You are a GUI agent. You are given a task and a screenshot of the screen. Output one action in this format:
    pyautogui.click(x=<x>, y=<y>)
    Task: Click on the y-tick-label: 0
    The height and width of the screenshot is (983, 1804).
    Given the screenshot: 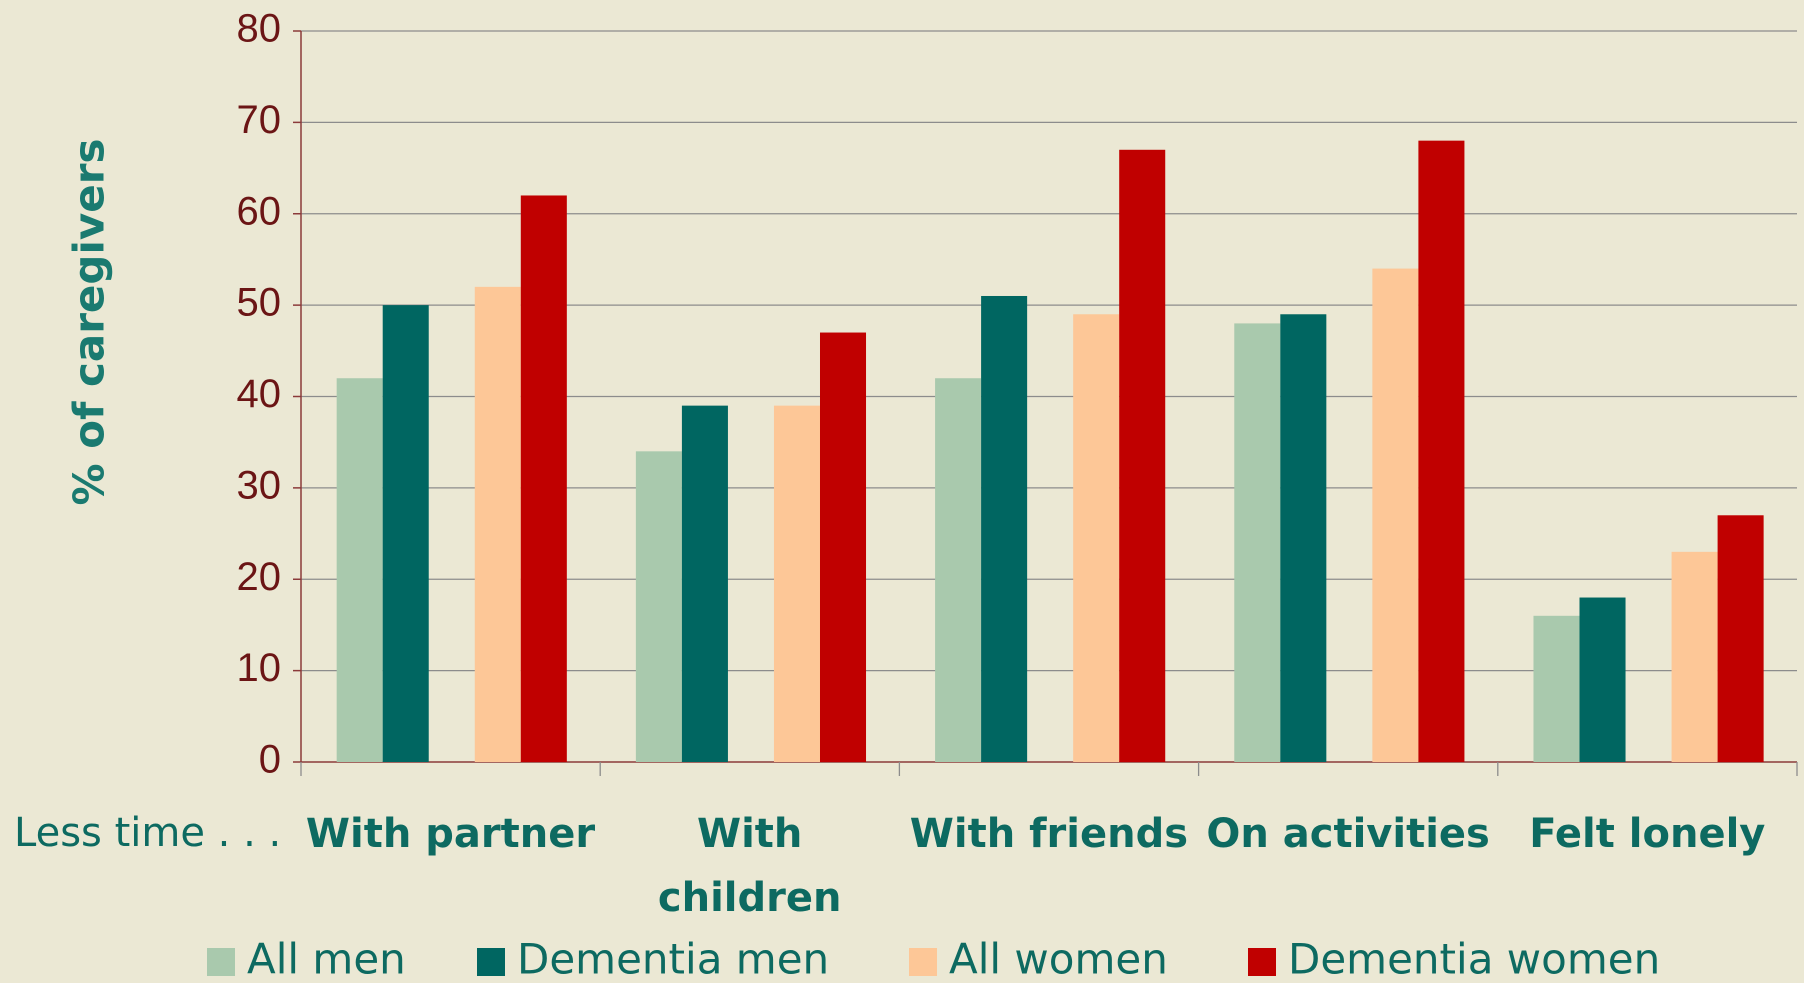 What is the action you would take?
    pyautogui.click(x=270, y=760)
    